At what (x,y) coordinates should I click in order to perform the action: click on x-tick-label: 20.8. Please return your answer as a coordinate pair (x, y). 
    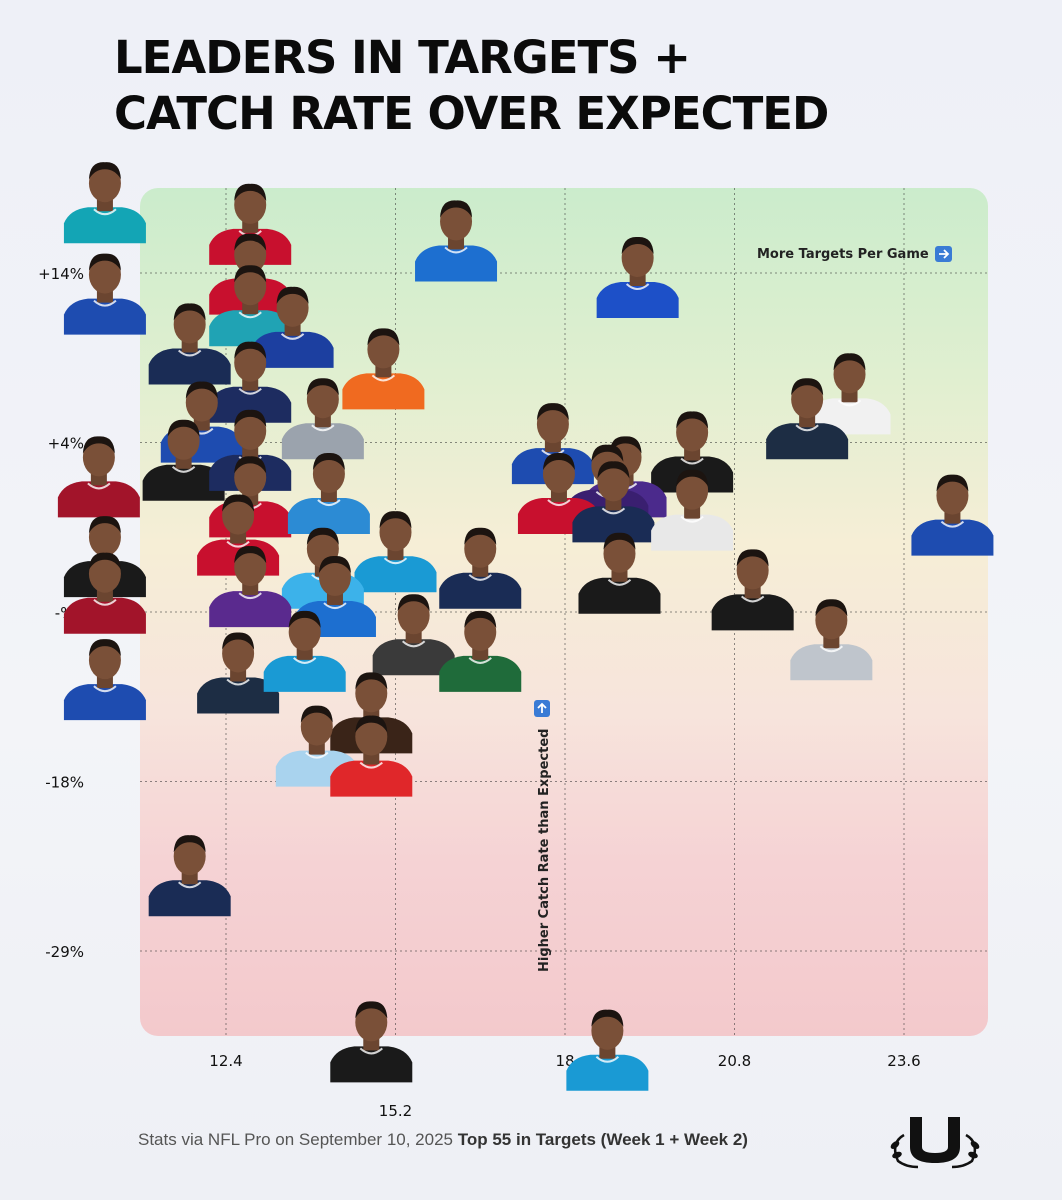
    Looking at the image, I should click on (734, 1061).